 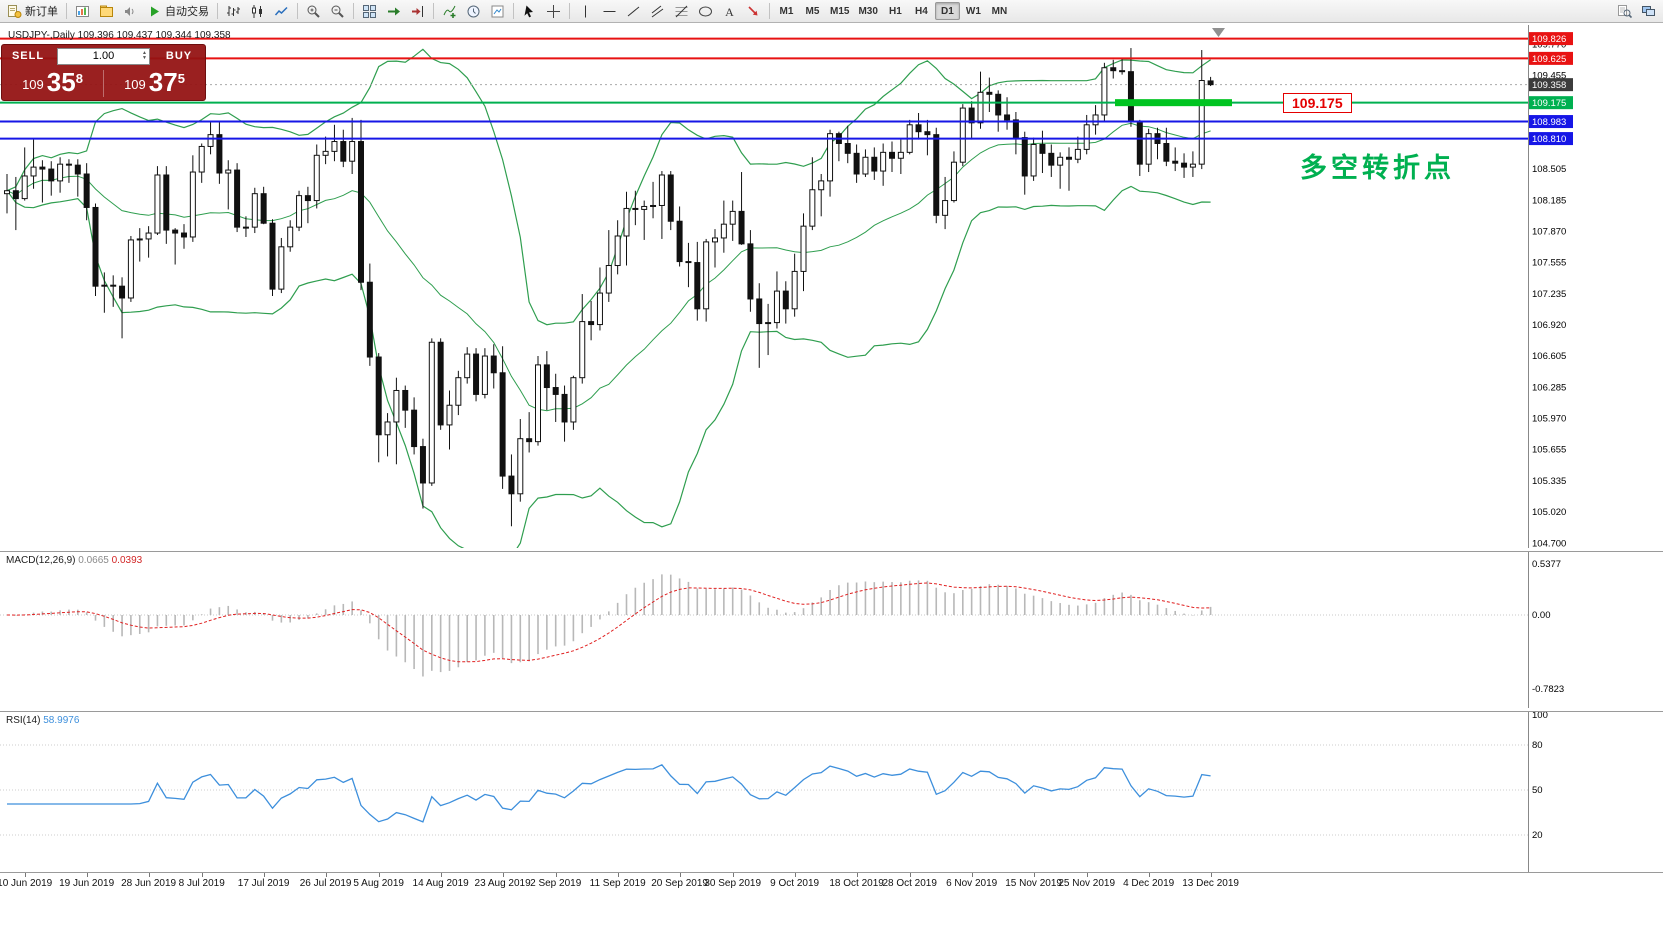 What do you see at coordinates (1624, 11) in the screenshot?
I see `search-button` at bounding box center [1624, 11].